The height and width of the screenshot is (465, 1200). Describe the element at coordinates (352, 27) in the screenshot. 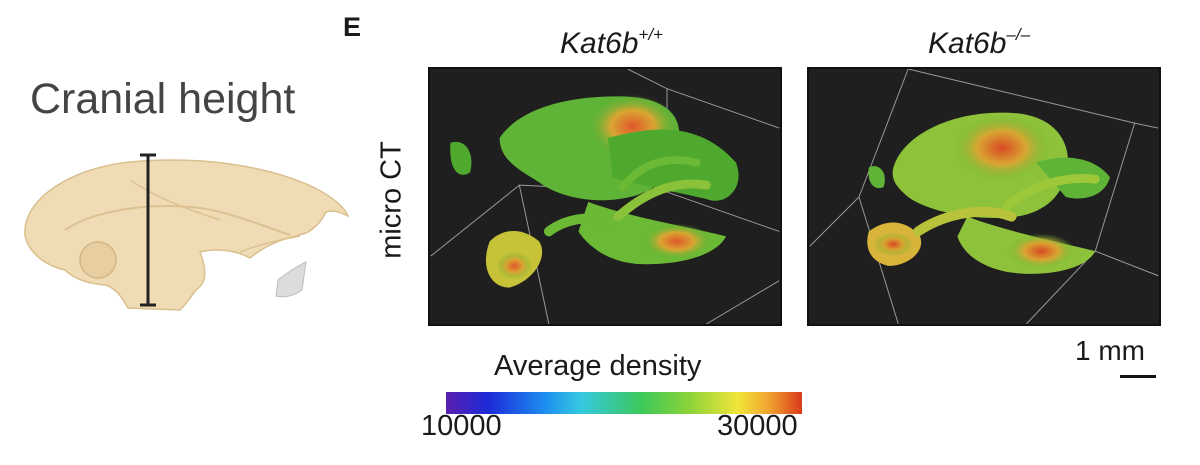

I see `panel-letter: E` at that location.